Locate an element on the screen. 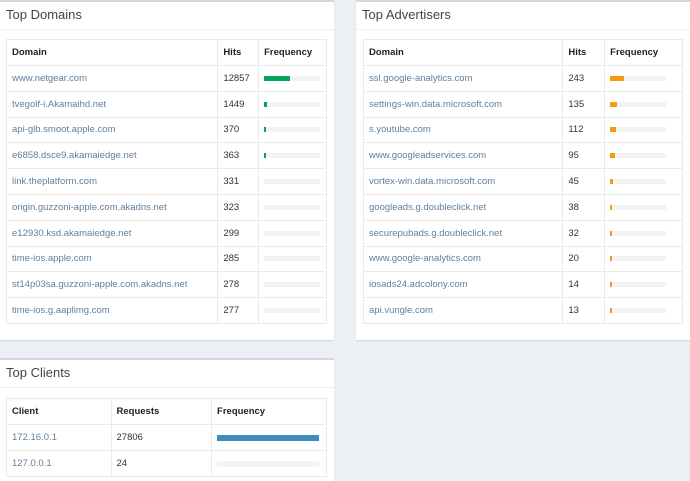  hits-count: 331 is located at coordinates (238, 181).